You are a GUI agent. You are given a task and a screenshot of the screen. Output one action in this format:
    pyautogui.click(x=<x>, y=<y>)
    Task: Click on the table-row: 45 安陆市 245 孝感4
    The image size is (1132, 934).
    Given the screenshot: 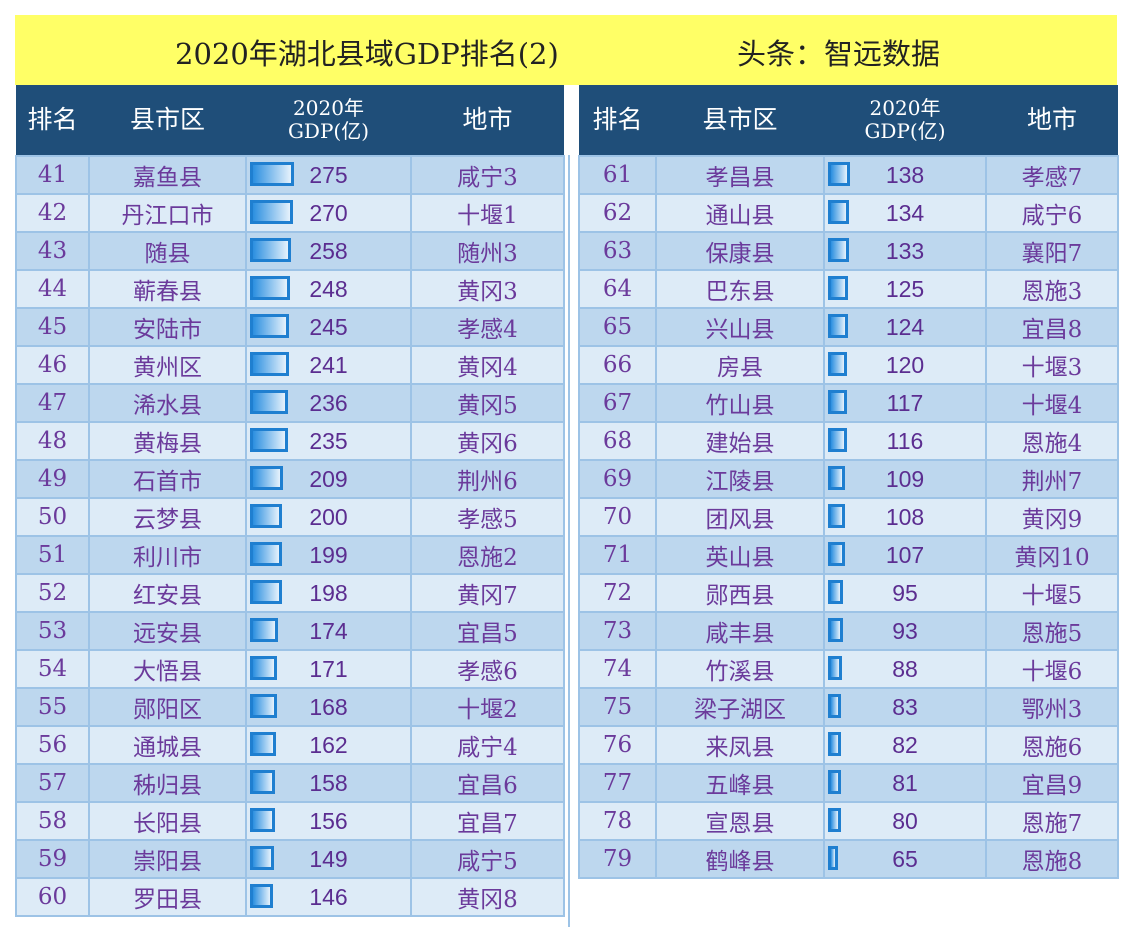 What is the action you would take?
    pyautogui.click(x=290, y=327)
    